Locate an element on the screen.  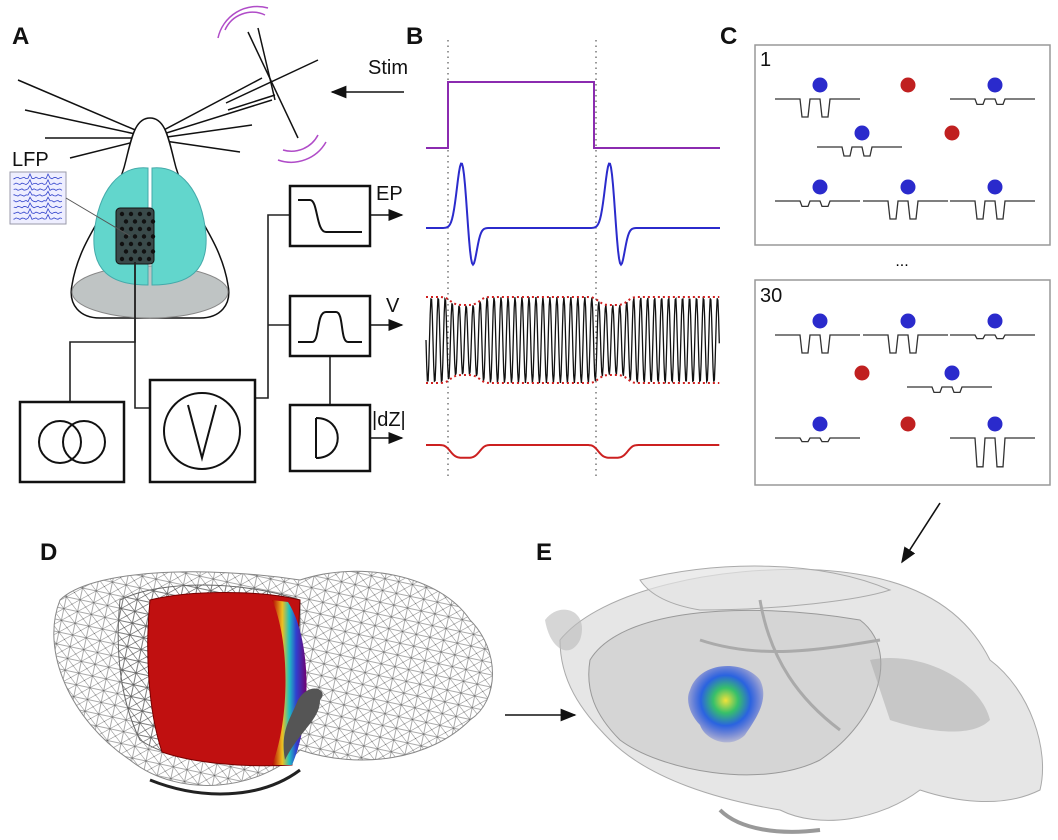
electrode-dots is located at coordinates (137, 236).